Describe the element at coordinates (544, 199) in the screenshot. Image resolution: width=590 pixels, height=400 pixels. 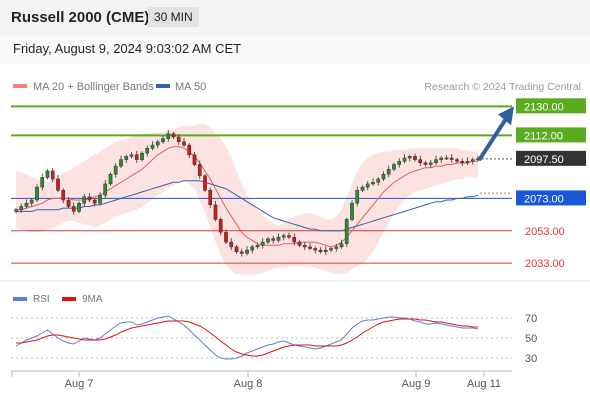
I see `level-label-2073.00: 2073.00` at that location.